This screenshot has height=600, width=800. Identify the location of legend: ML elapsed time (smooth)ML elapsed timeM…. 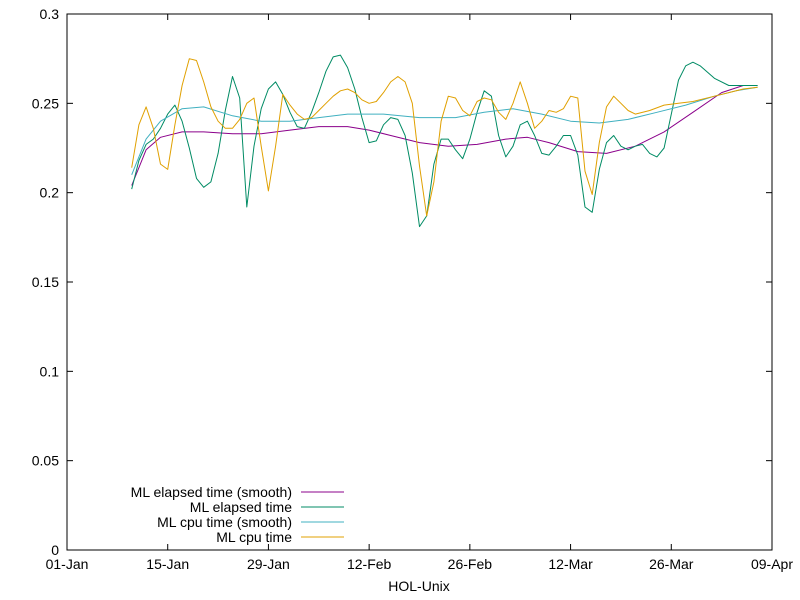
(237, 514).